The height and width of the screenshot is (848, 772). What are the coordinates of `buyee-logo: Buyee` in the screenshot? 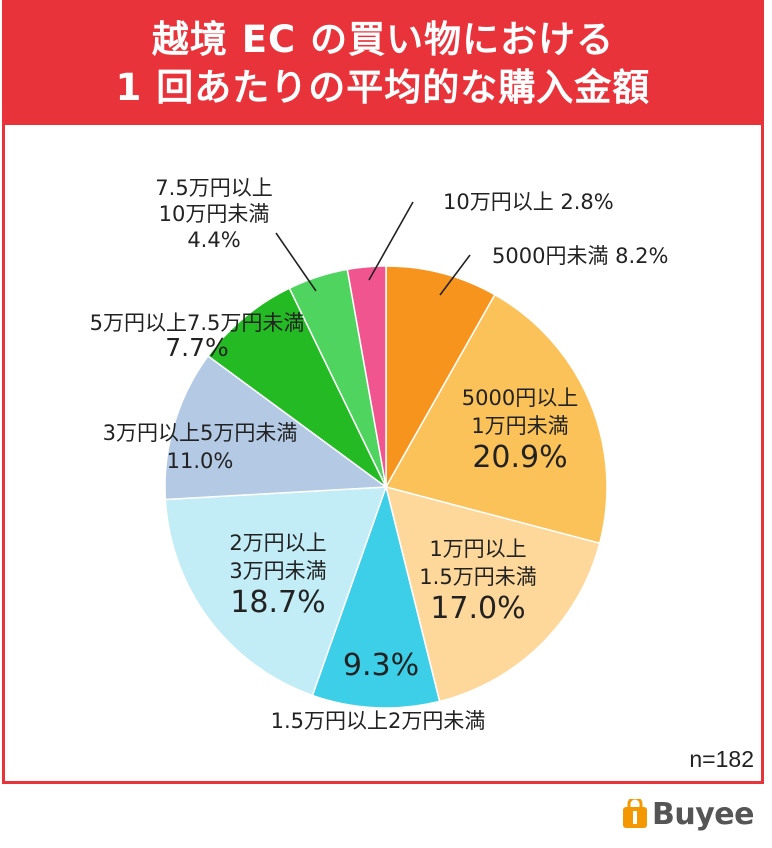 It's located at (688, 814).